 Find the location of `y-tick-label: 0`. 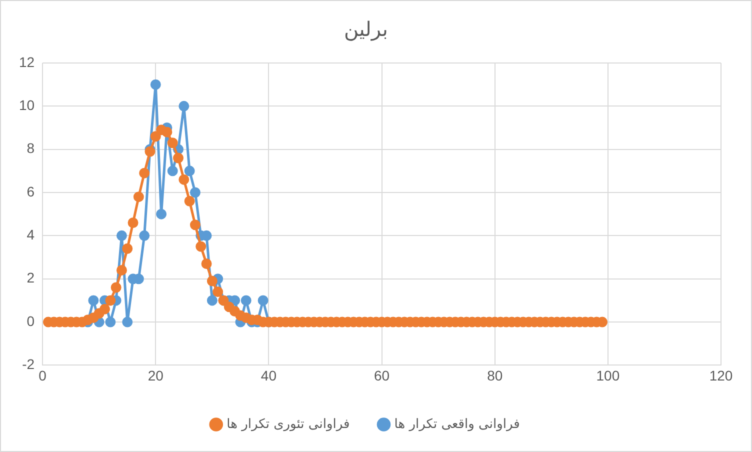

y-tick-label: 0 is located at coordinates (30, 320).